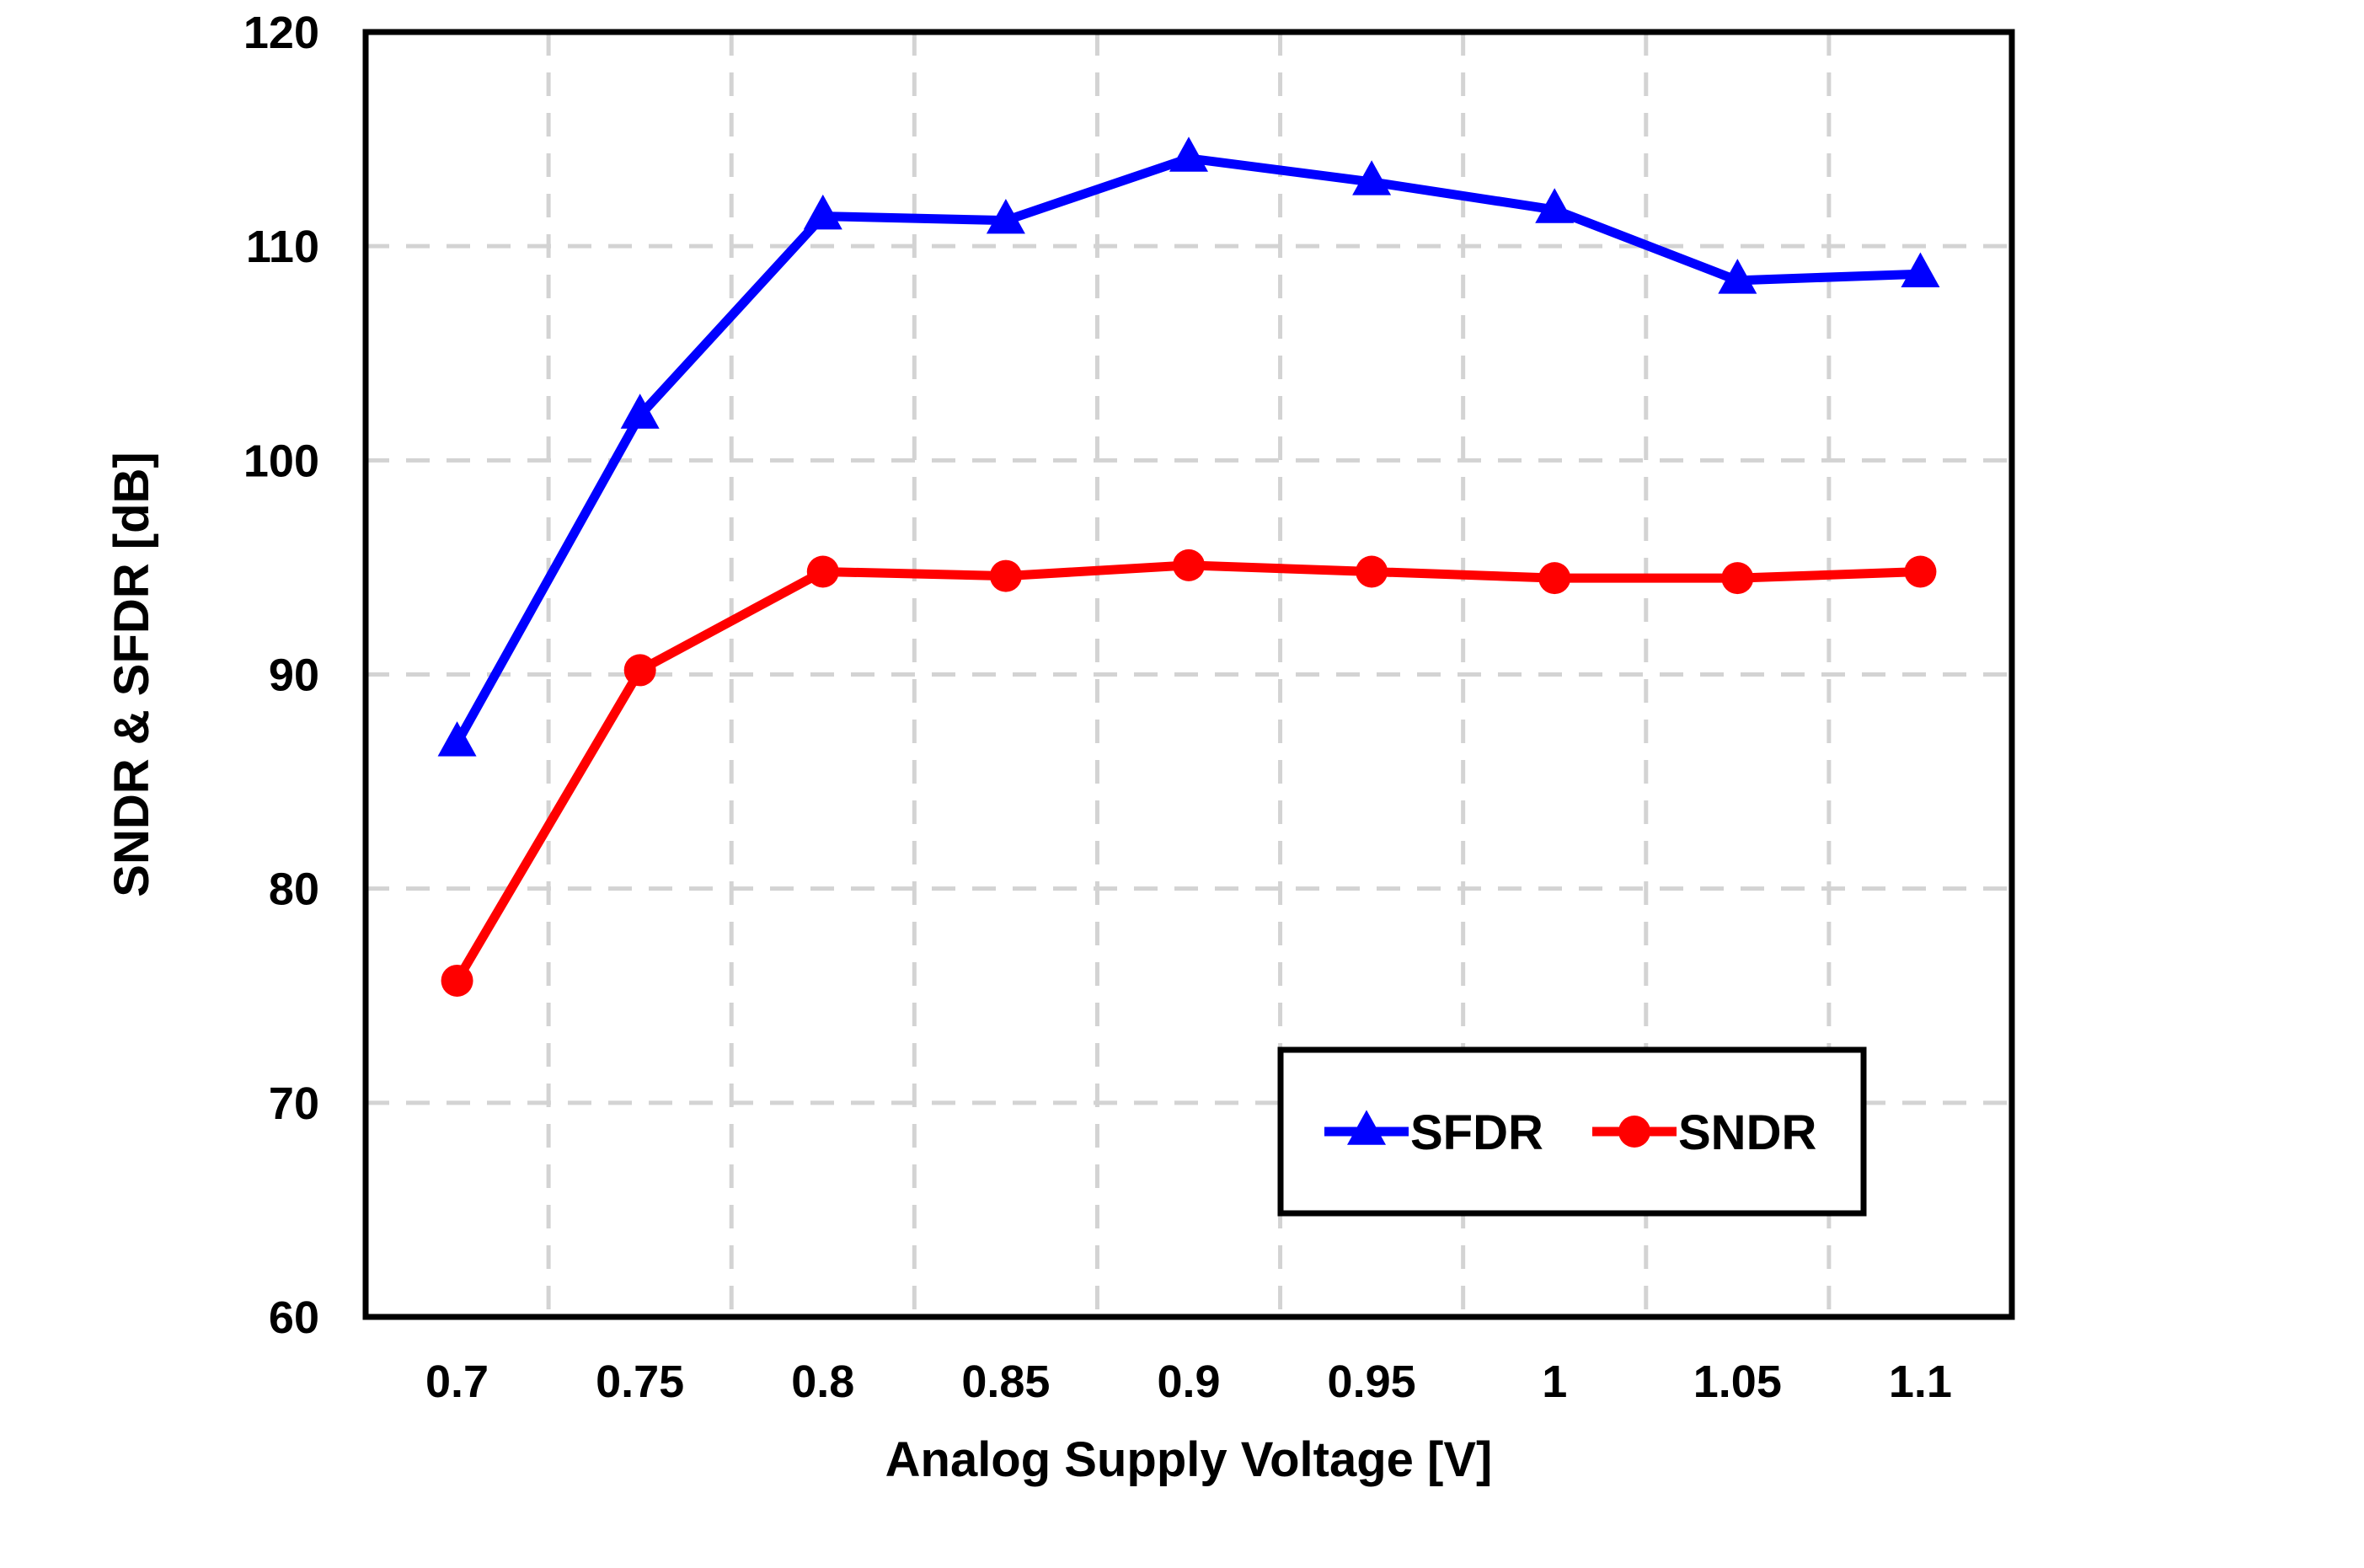 Image resolution: width=2364 pixels, height=1568 pixels. What do you see at coordinates (1372, 1382) in the screenshot?
I see `x-tick-label: 0.95` at bounding box center [1372, 1382].